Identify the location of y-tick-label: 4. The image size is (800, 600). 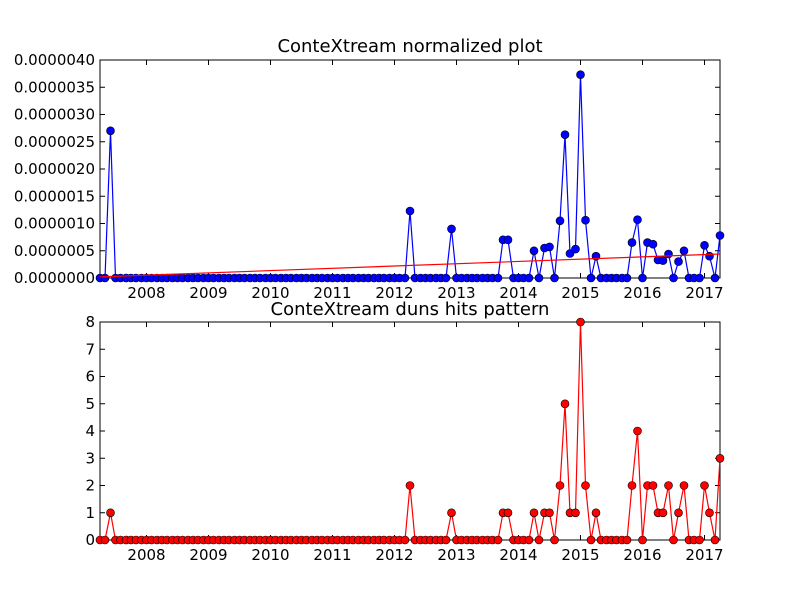
(90, 431).